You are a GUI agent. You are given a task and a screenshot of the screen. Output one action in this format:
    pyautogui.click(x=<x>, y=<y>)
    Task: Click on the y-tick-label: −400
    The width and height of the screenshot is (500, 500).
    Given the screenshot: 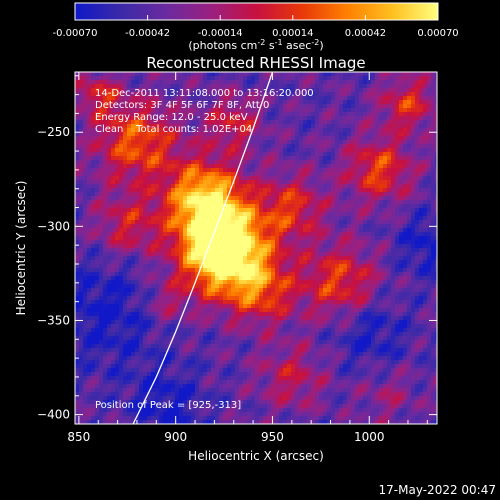 What is the action you would take?
    pyautogui.click(x=53, y=415)
    